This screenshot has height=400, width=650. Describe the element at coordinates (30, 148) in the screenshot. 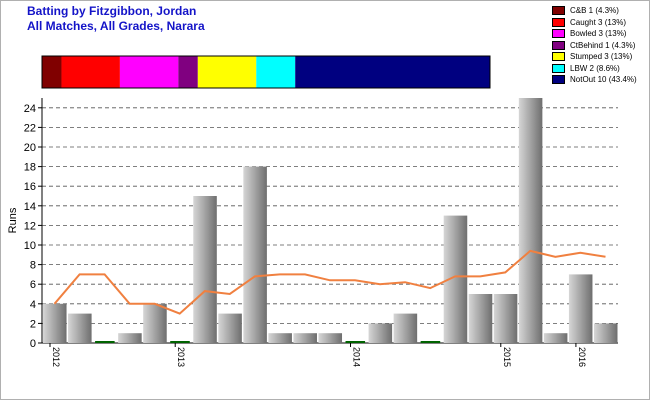

I see `y-tick-label: 20` at that location.